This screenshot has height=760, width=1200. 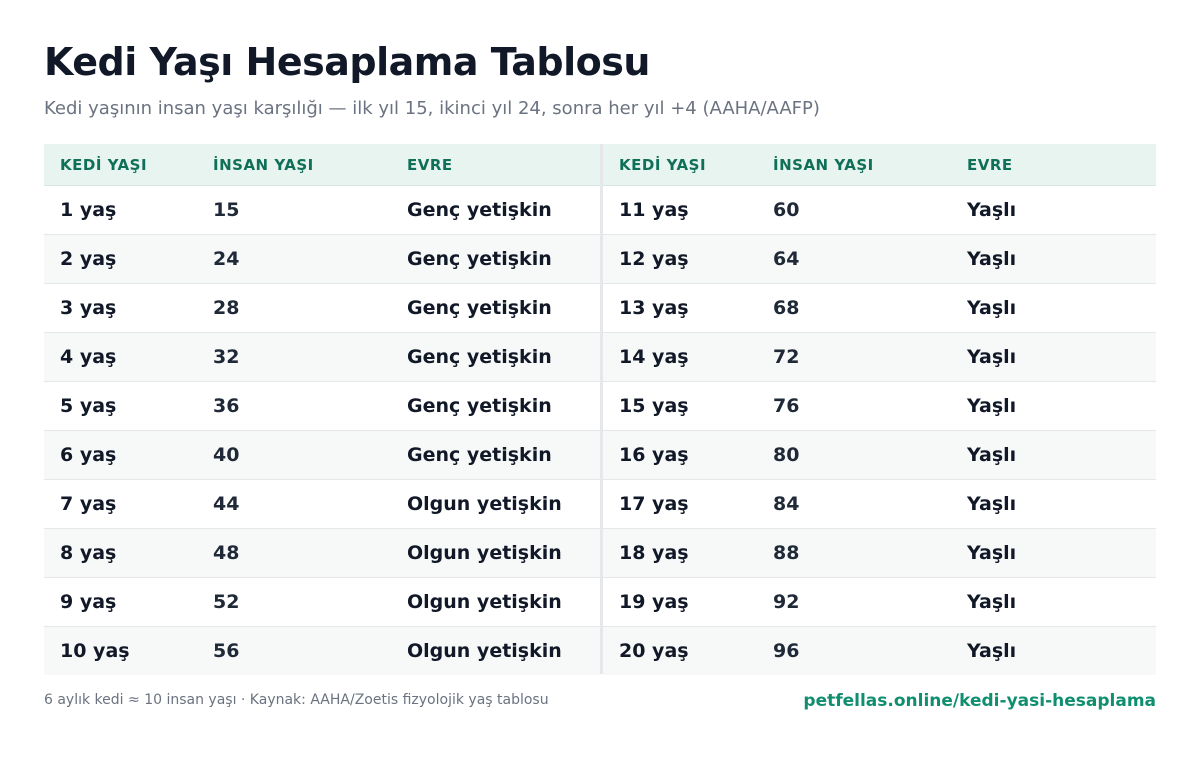 I want to click on human-age-cell: 24, so click(x=226, y=259).